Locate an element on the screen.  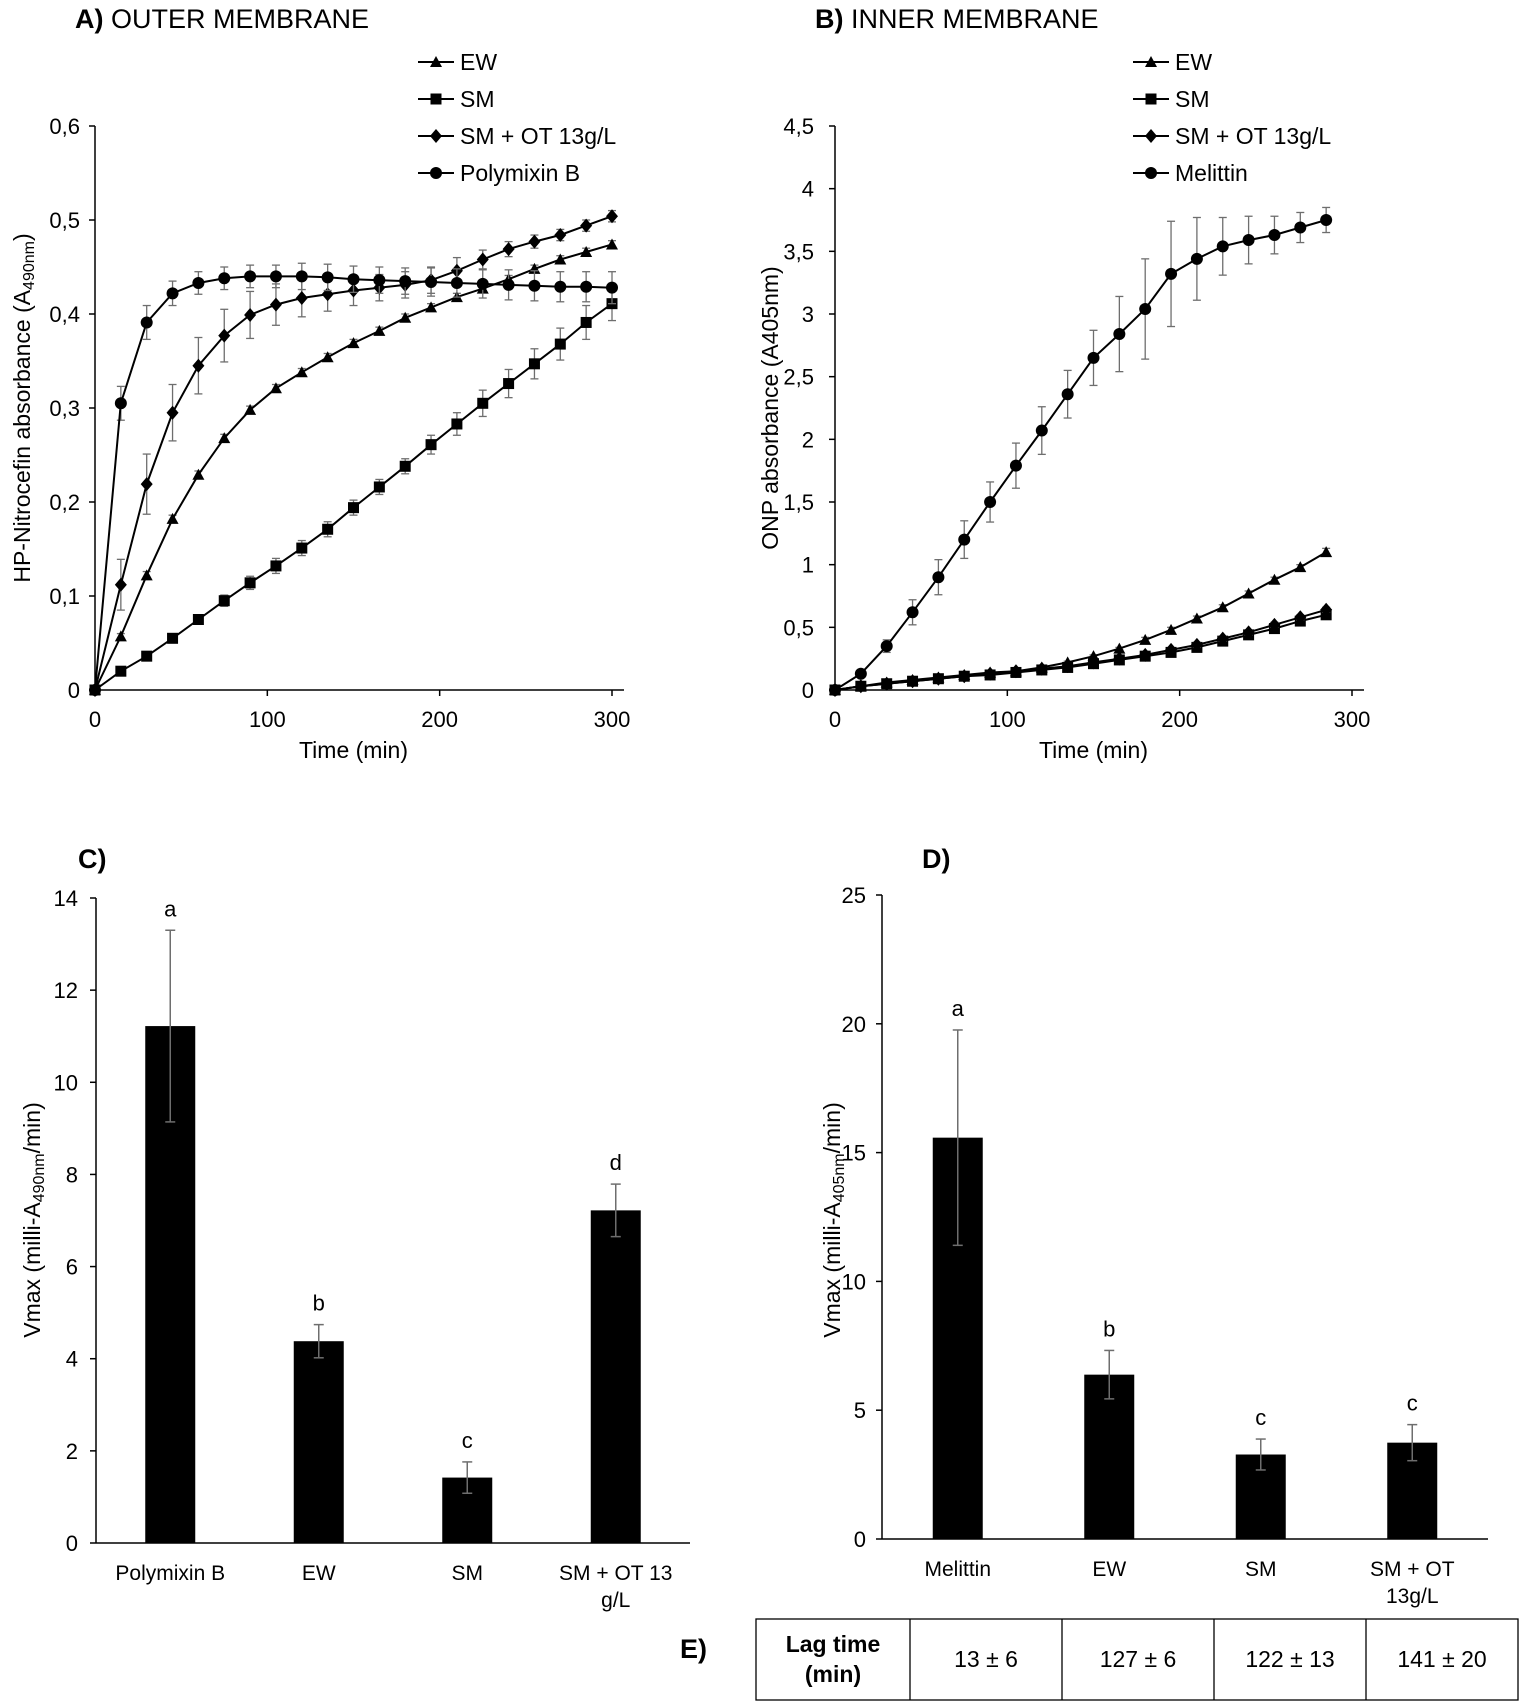
table-cell: 13 ± 6 is located at coordinates (986, 1659).